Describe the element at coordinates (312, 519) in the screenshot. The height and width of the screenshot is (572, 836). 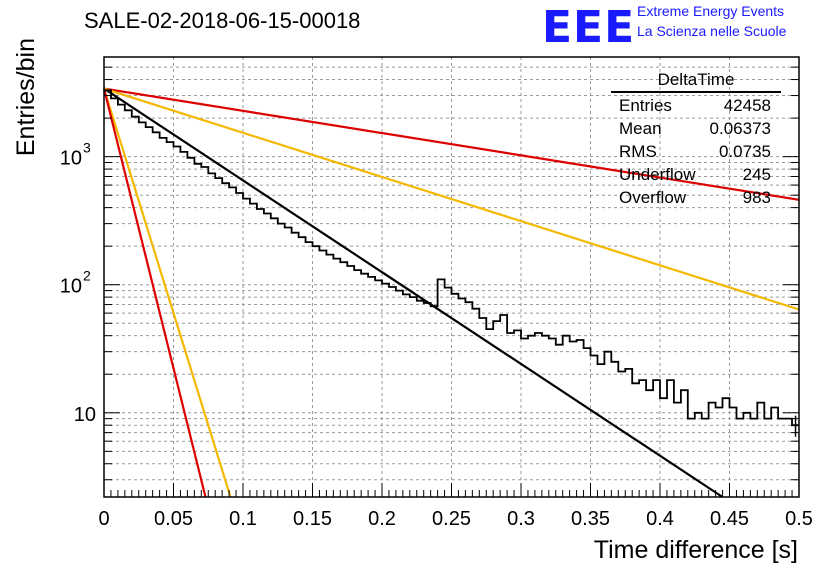
I see `x-tick-label: 0.15` at that location.